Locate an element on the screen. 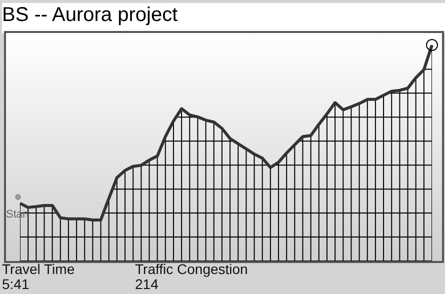  text: 214 is located at coordinates (147, 284).